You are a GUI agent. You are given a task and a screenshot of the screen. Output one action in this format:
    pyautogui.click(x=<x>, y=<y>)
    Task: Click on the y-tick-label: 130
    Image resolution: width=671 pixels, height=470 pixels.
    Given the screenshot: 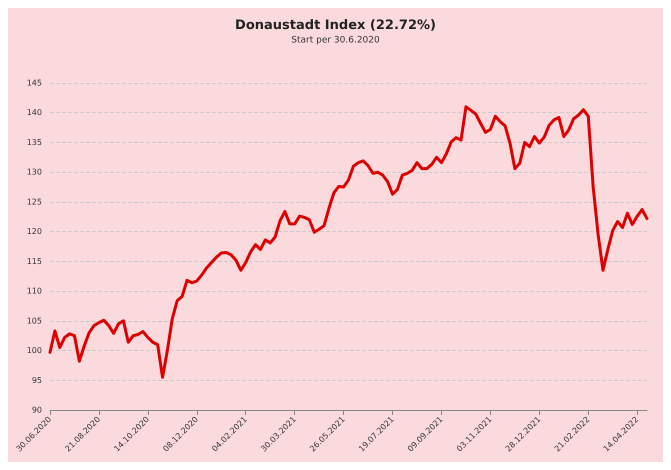 What is the action you would take?
    pyautogui.click(x=34, y=172)
    